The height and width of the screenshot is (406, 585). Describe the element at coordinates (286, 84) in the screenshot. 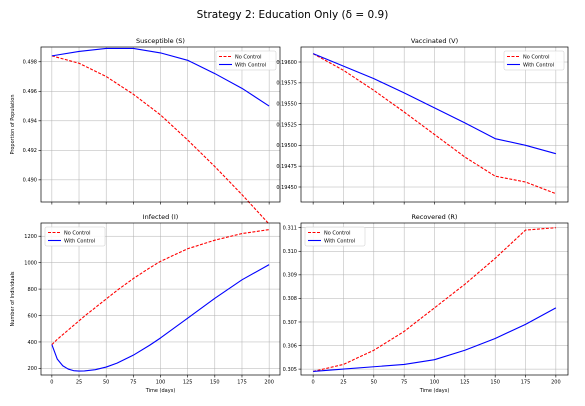

I see `y-tick-label: 0.19575` at that location.